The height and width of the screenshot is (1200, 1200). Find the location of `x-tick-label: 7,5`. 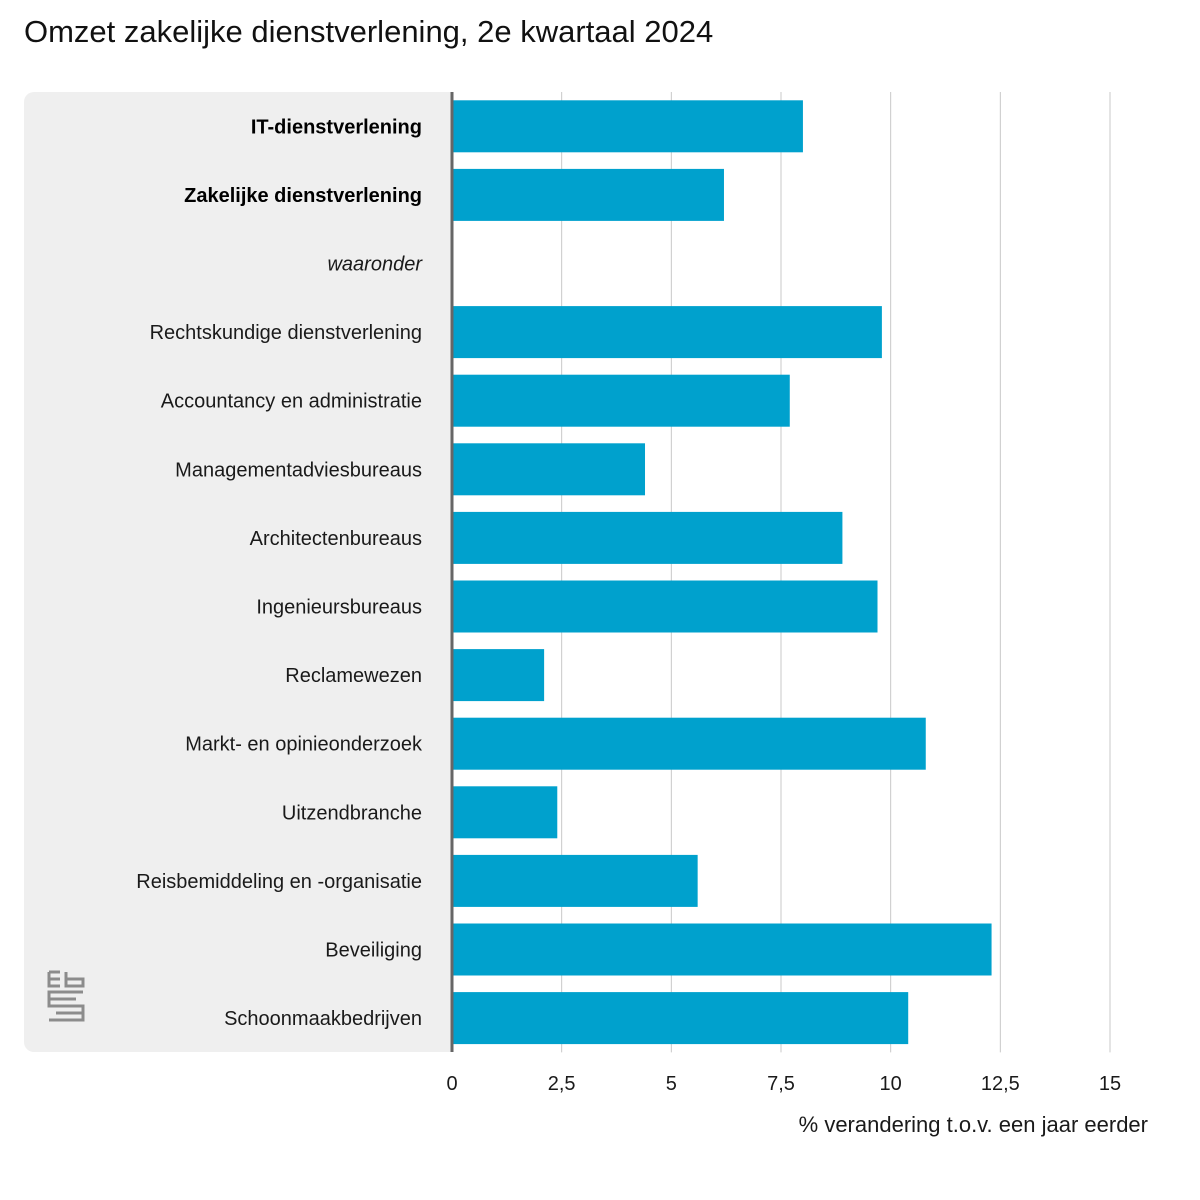

x-tick-label: 7,5 is located at coordinates (781, 1084).